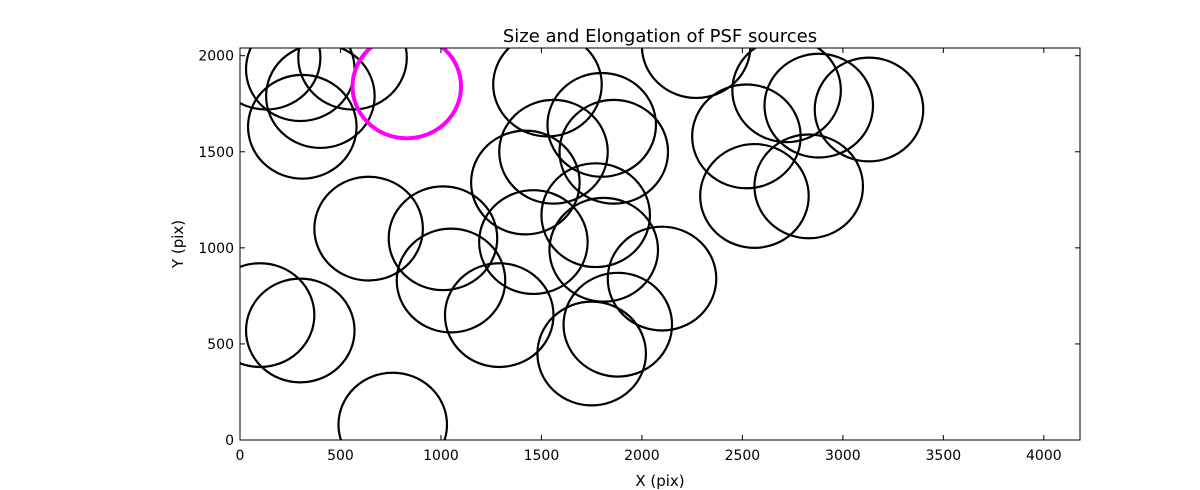 The width and height of the screenshot is (1200, 490). Describe the element at coordinates (340, 456) in the screenshot. I see `x-tick-label: 500` at that location.